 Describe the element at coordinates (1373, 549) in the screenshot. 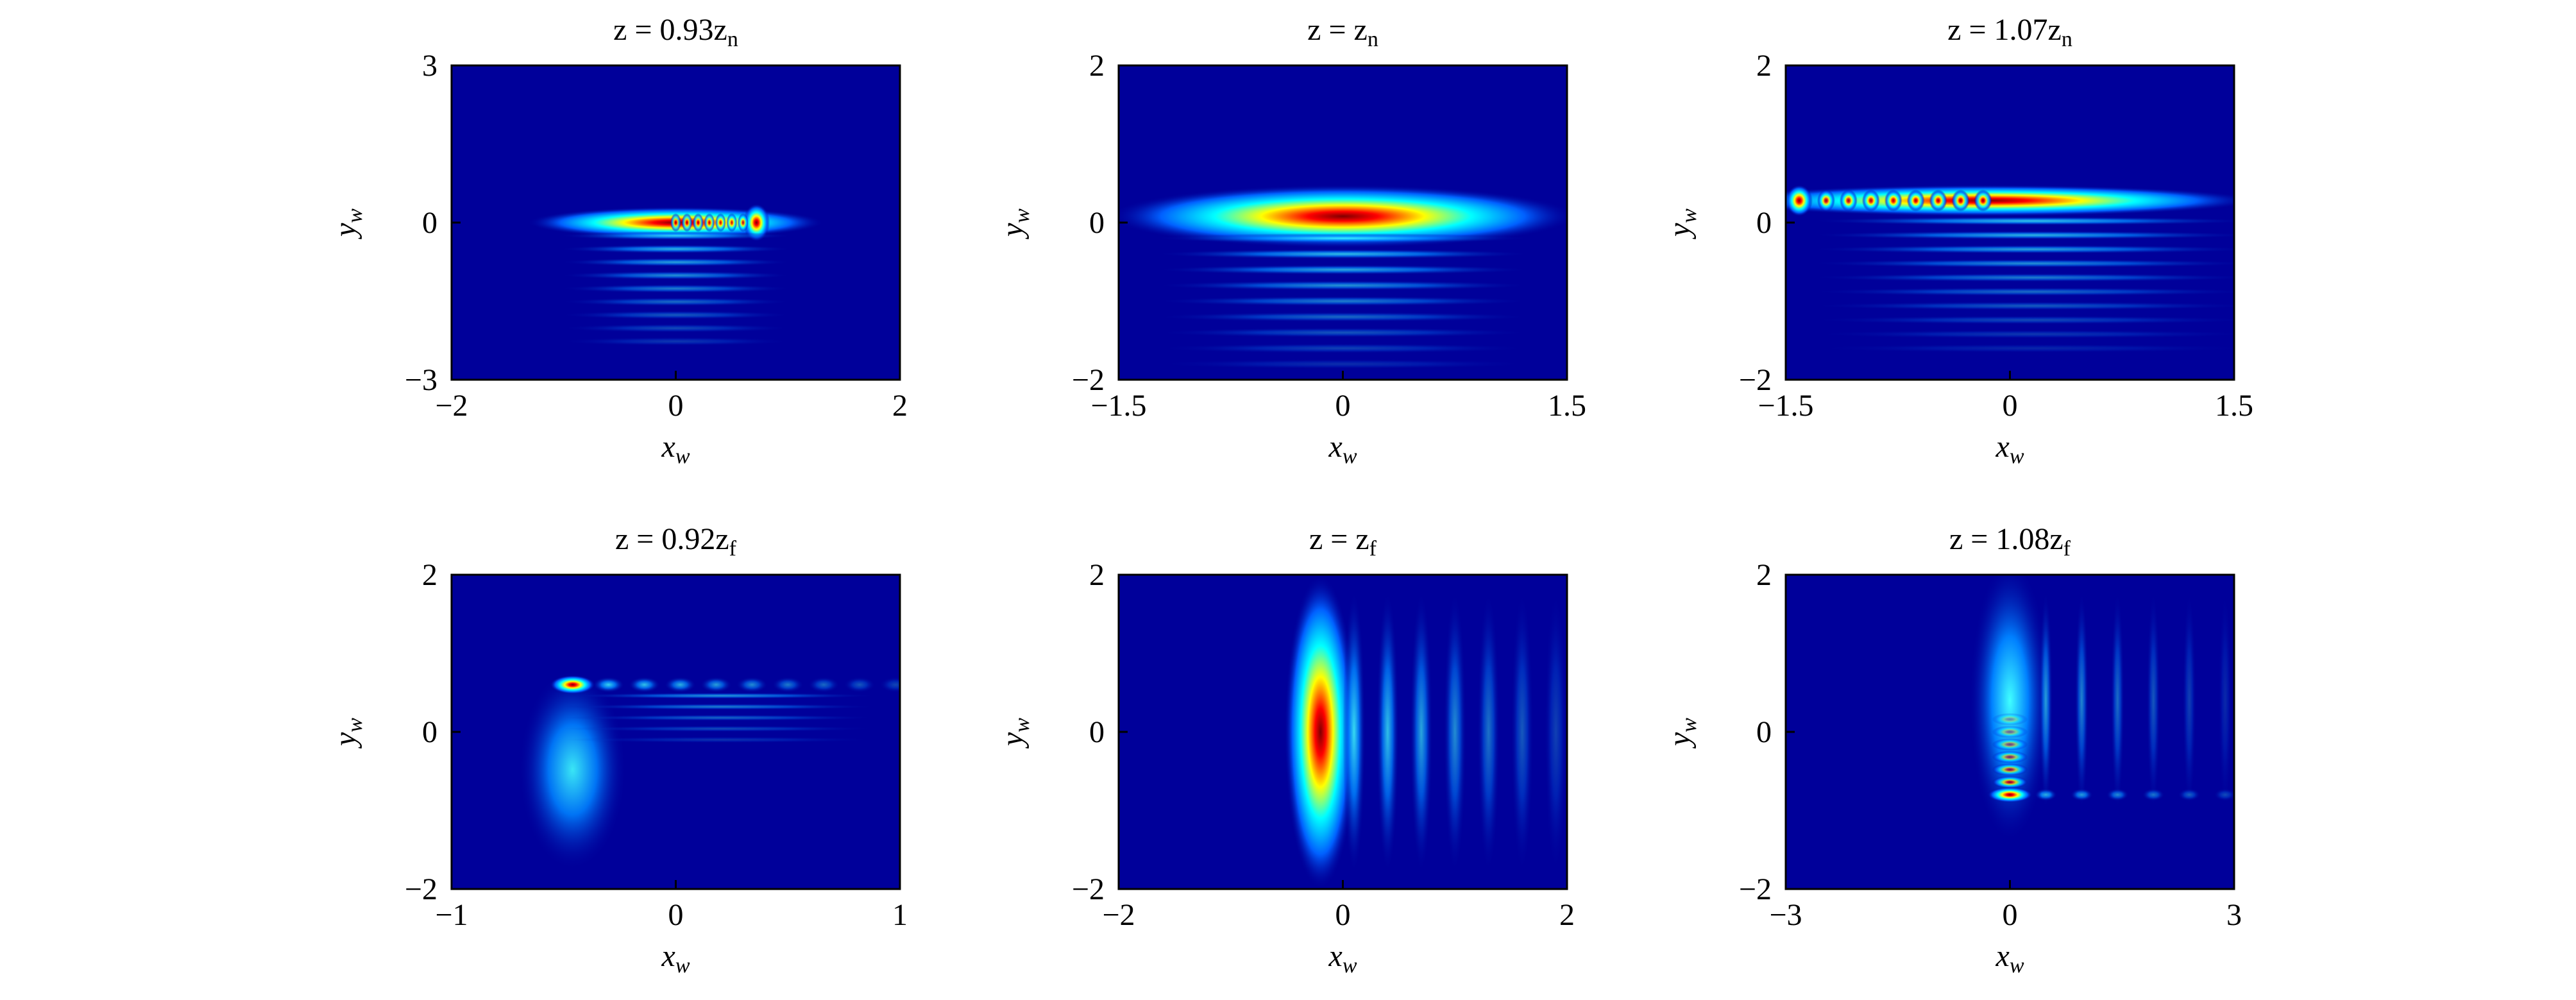

I see `panel-title-sub: f` at that location.